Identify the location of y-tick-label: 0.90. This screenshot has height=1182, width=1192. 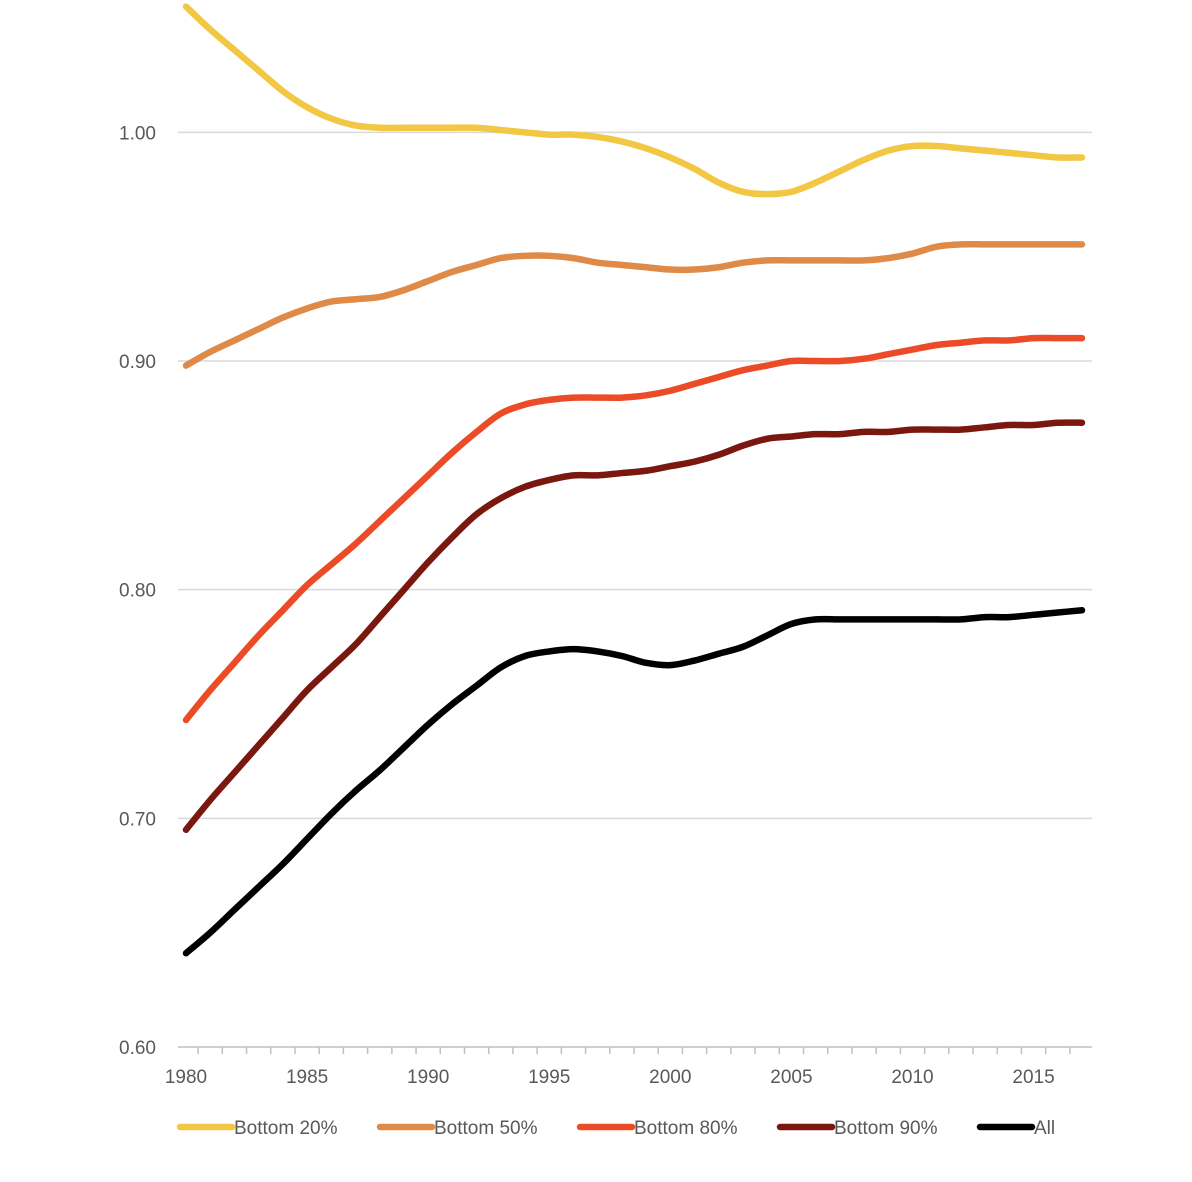
(137, 362).